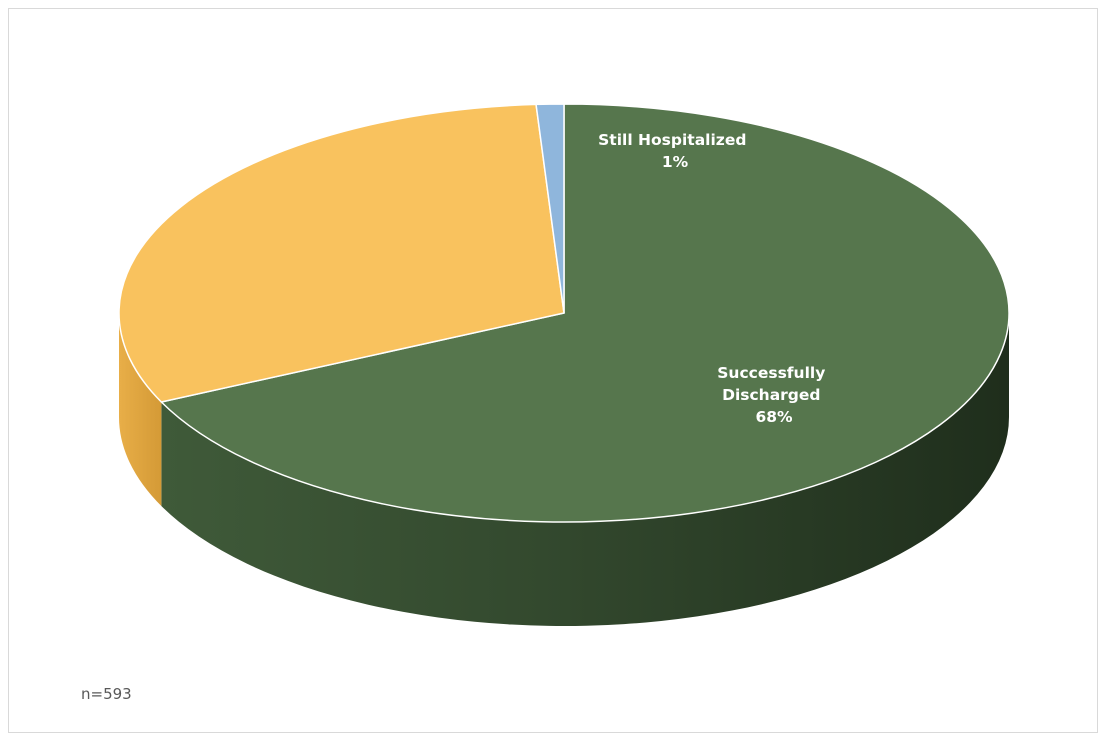  Describe the element at coordinates (675, 151) in the screenshot. I see `slice-label-still-hospitalized: Still Hospitalized 1%` at that location.